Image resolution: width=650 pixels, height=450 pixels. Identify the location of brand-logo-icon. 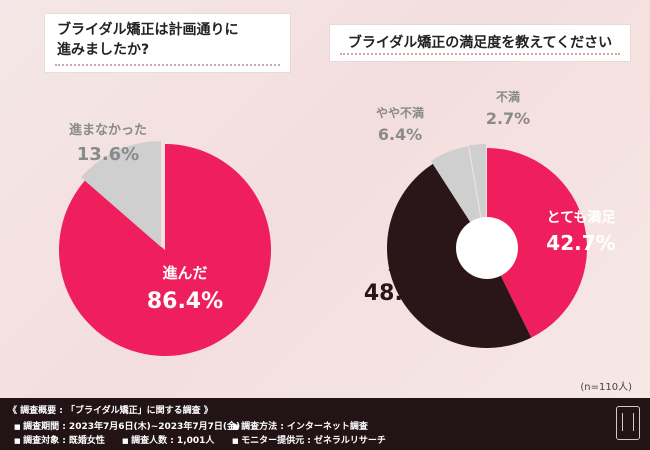
(628, 423).